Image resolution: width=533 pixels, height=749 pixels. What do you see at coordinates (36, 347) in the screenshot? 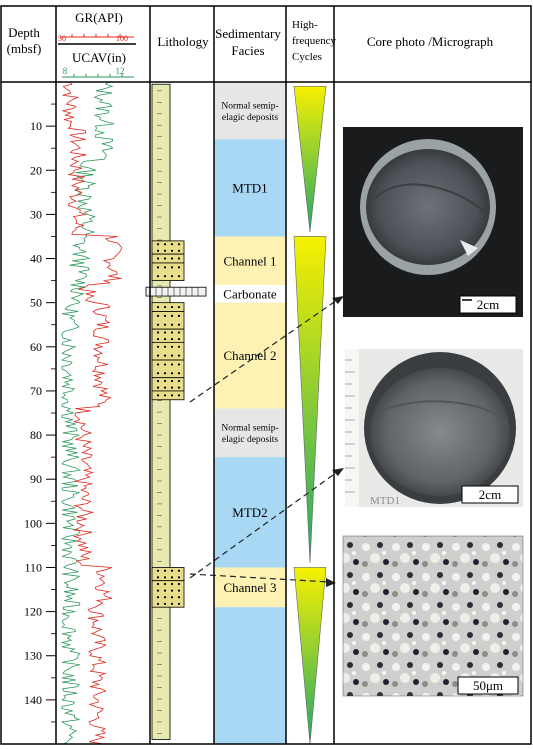
I see `depth-tick-label: 60` at bounding box center [36, 347].